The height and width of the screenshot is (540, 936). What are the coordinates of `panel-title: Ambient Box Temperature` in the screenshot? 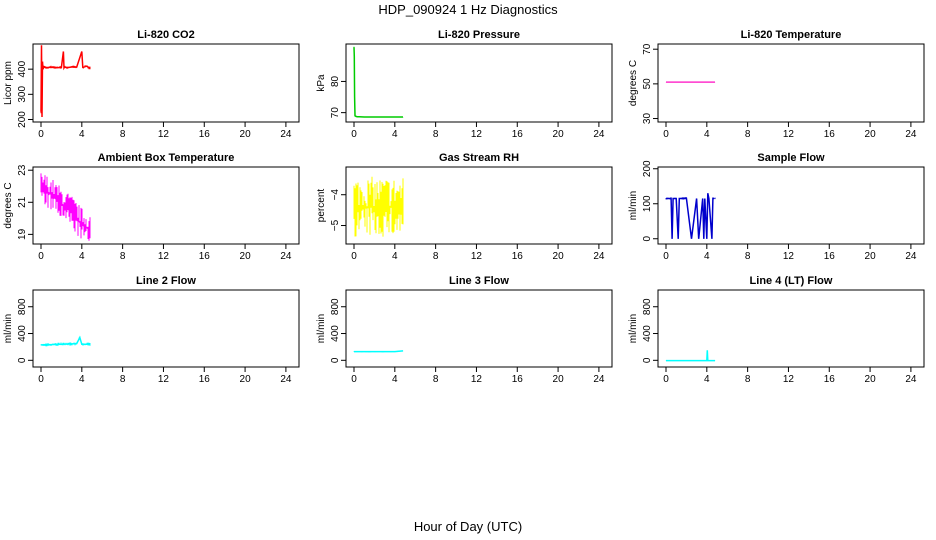 It's located at (166, 158).